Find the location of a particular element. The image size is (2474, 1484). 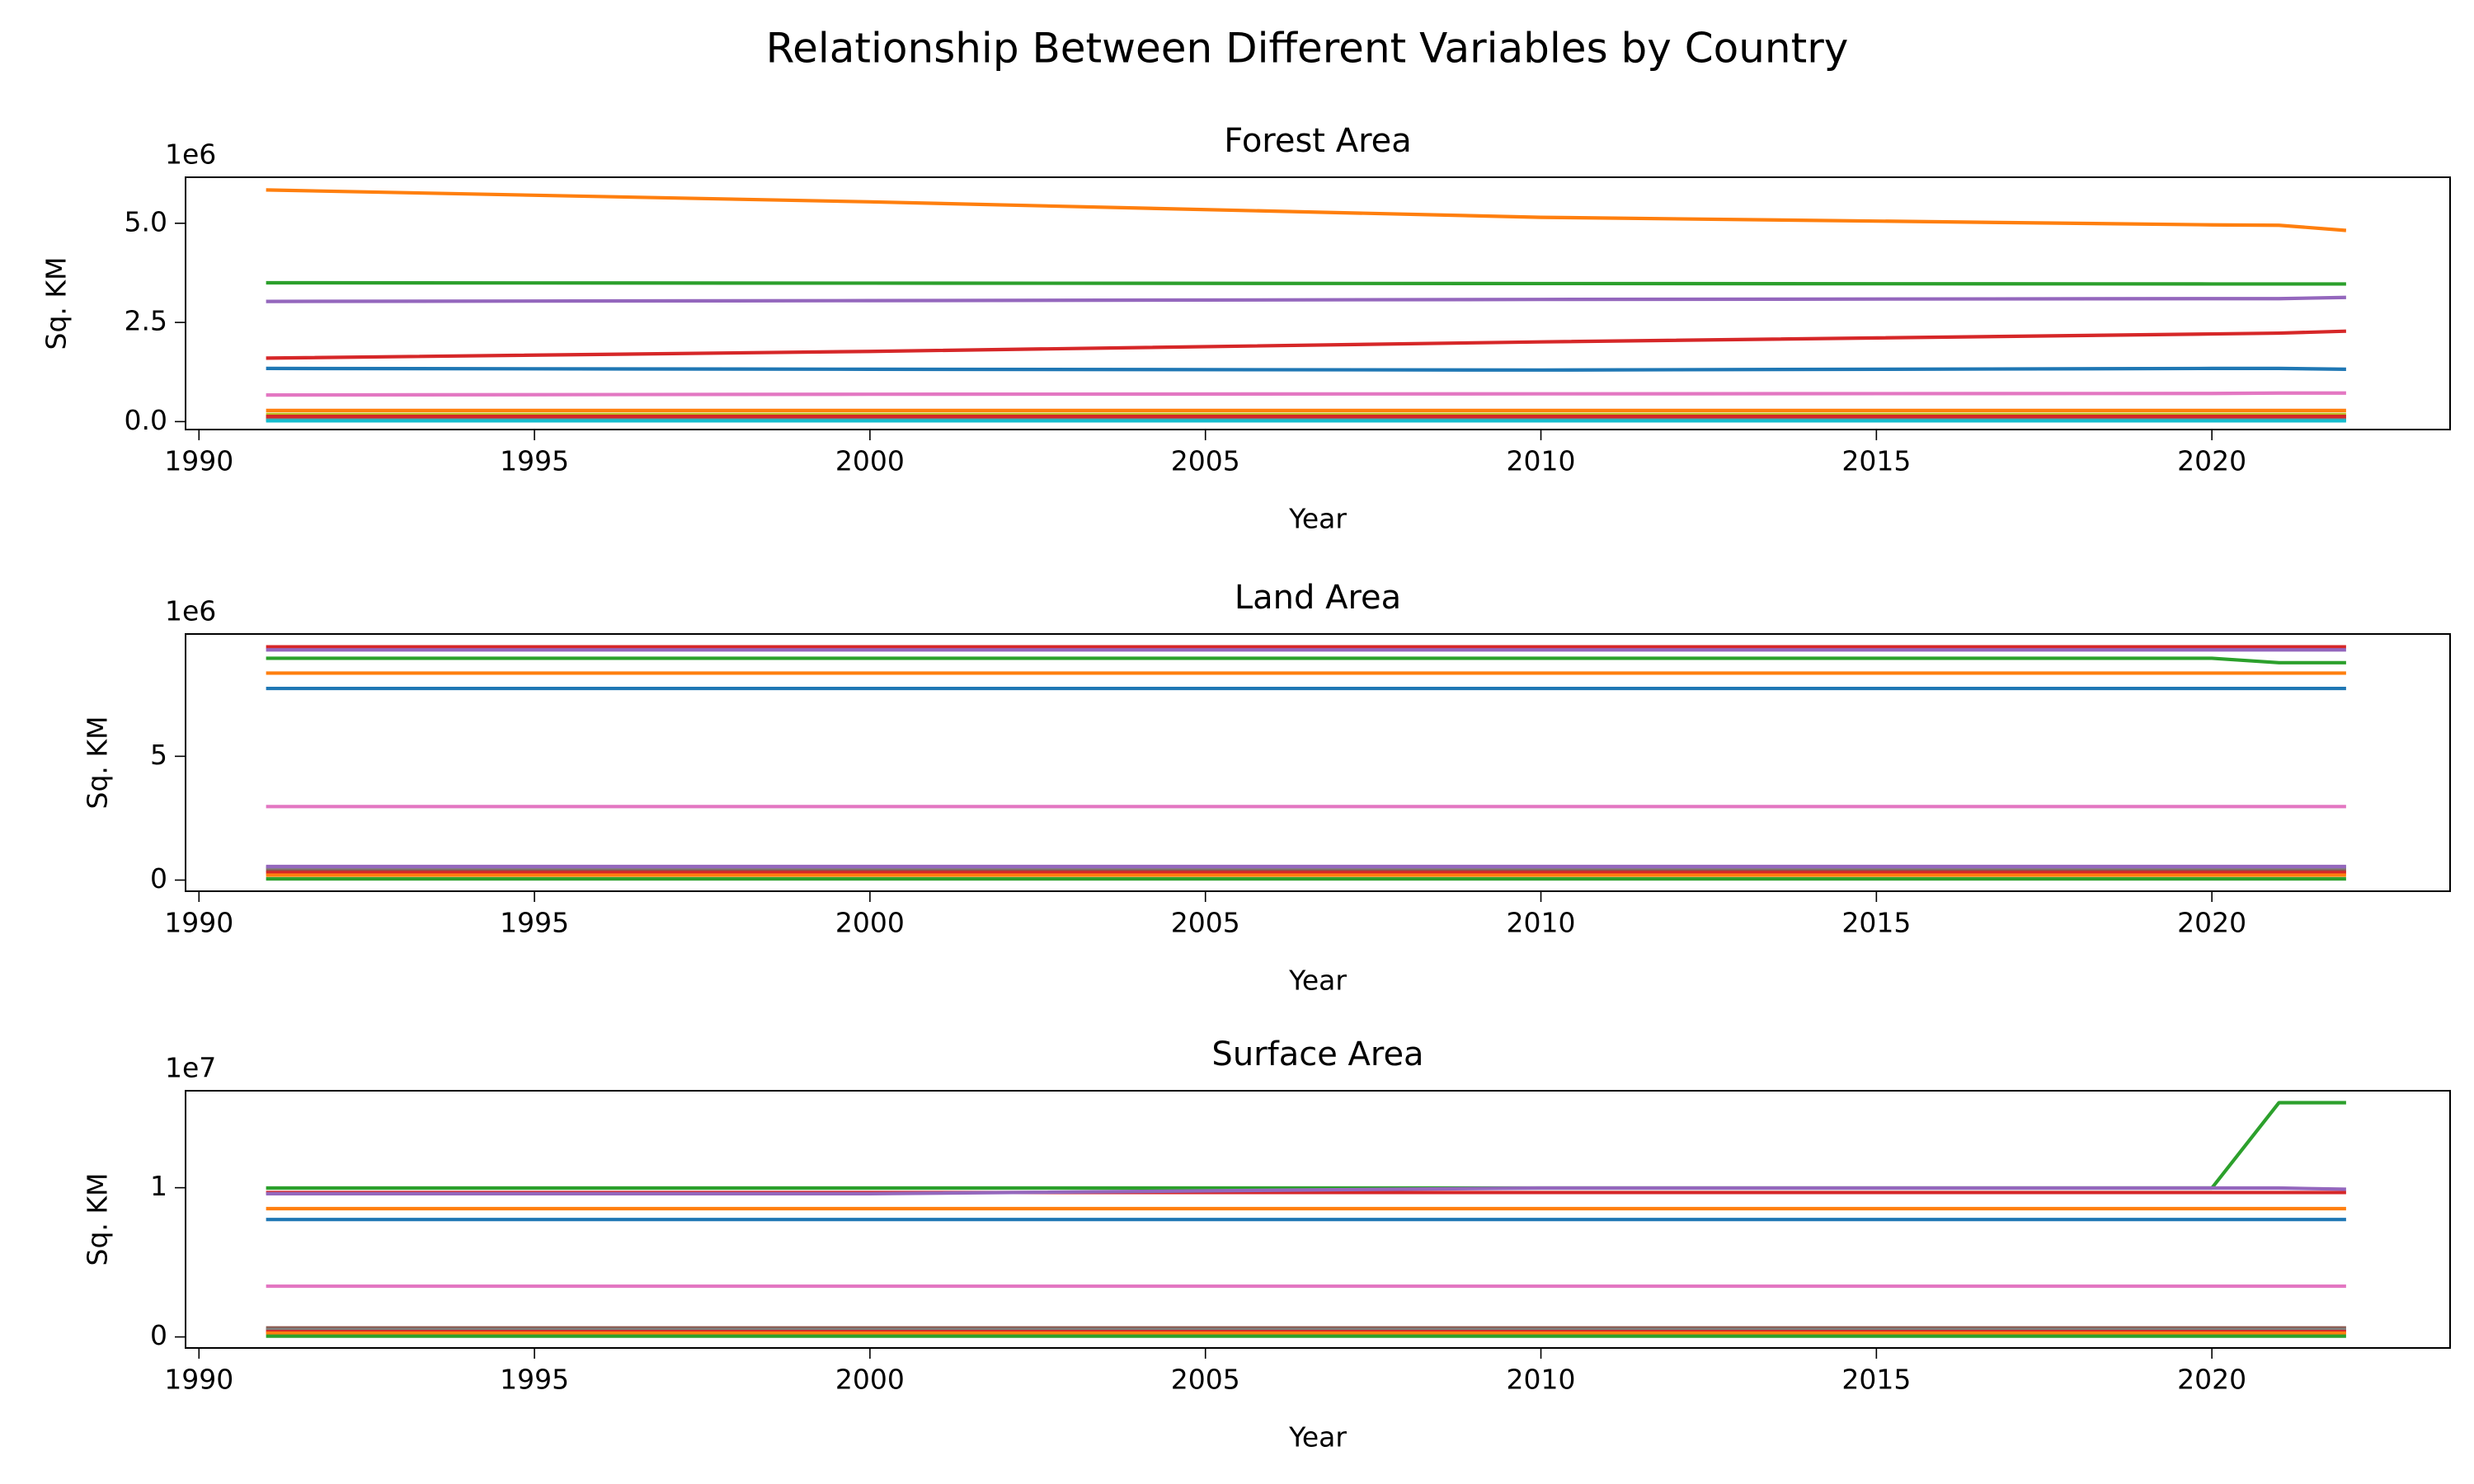

offset-text: 1e7 is located at coordinates (190, 1068).